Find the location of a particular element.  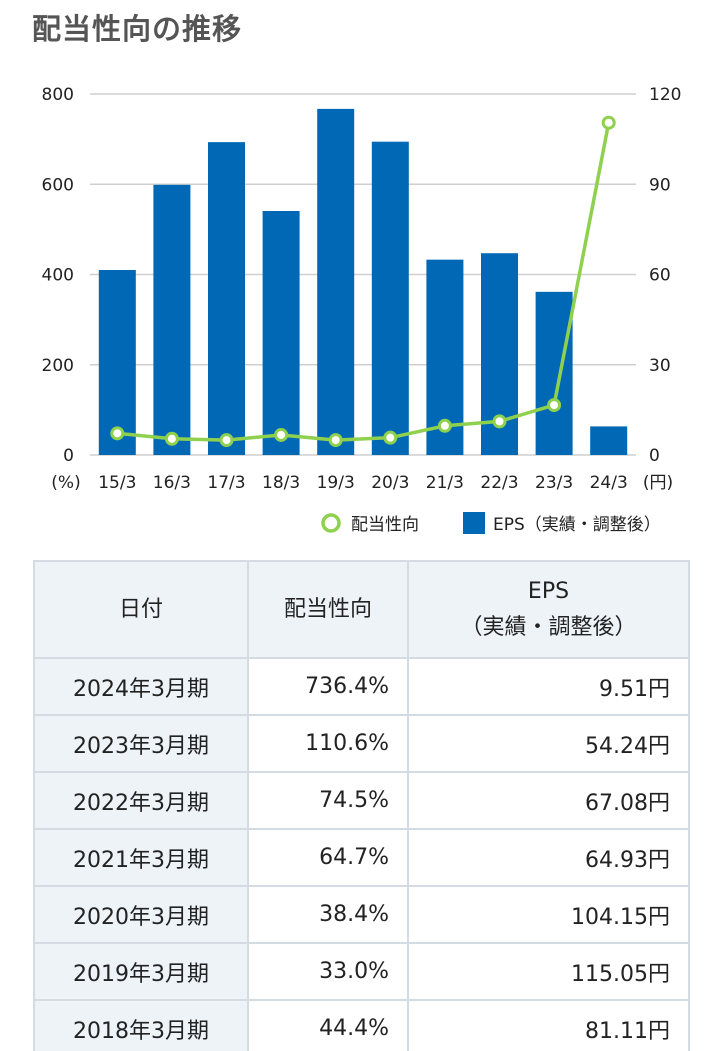

table-row: 2019年3月期 33.0% 115.05円 is located at coordinates (361, 971).